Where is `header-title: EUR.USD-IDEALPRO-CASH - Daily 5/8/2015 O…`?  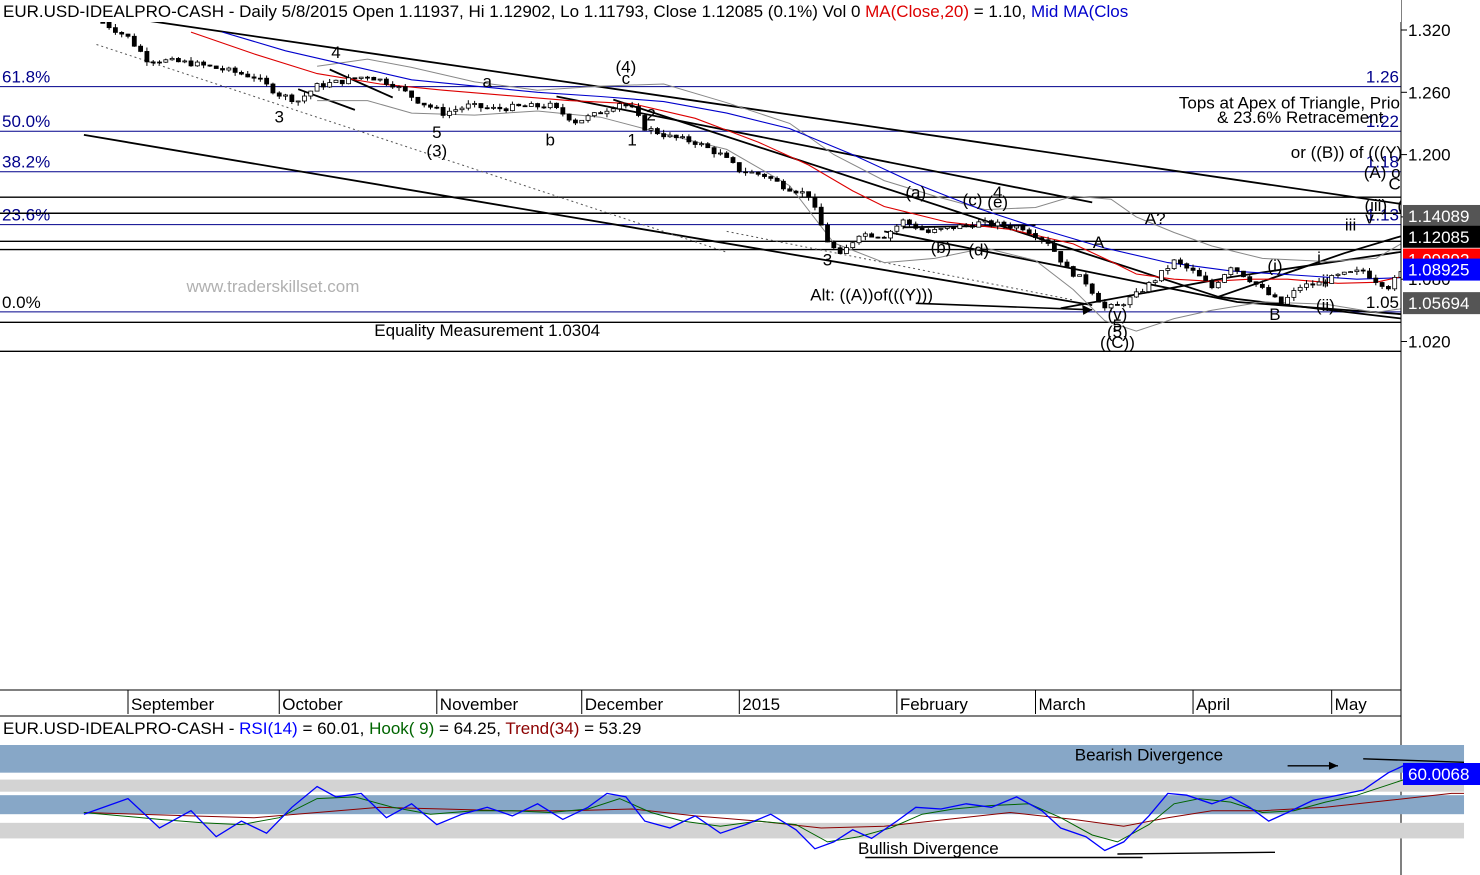
header-title: EUR.USD-IDEALPRO-CASH - Daily 5/8/2015 O… is located at coordinates (565, 11).